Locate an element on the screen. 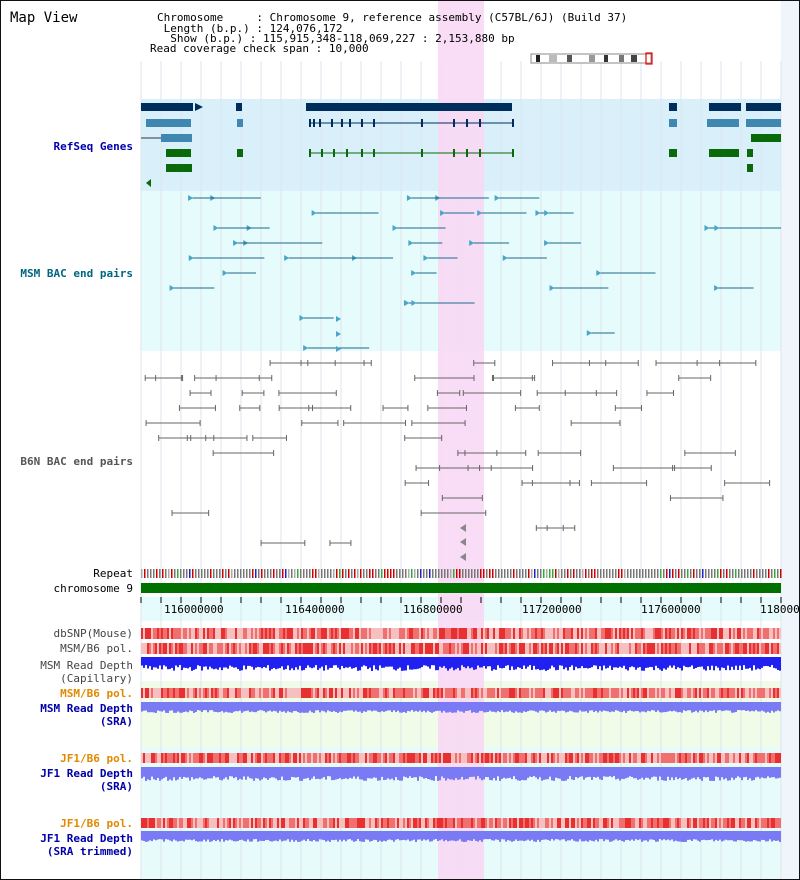 The width and height of the screenshot is (800, 880). track-label-jf1-depth-trim: JF1 Read Depth is located at coordinates (86, 838).